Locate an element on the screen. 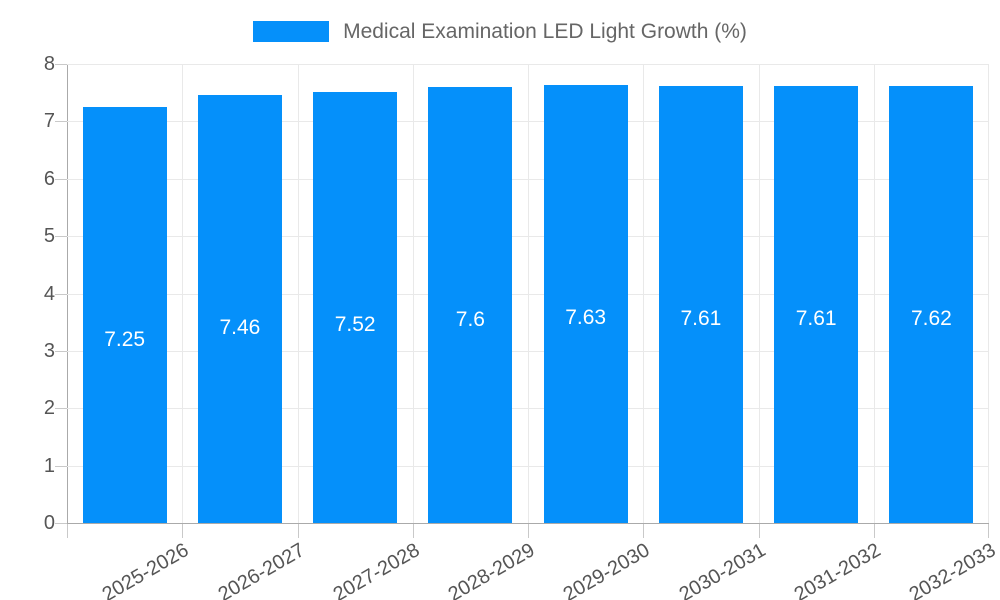 This screenshot has height=600, width=1000. x-axis-baseline is located at coordinates (528, 523).